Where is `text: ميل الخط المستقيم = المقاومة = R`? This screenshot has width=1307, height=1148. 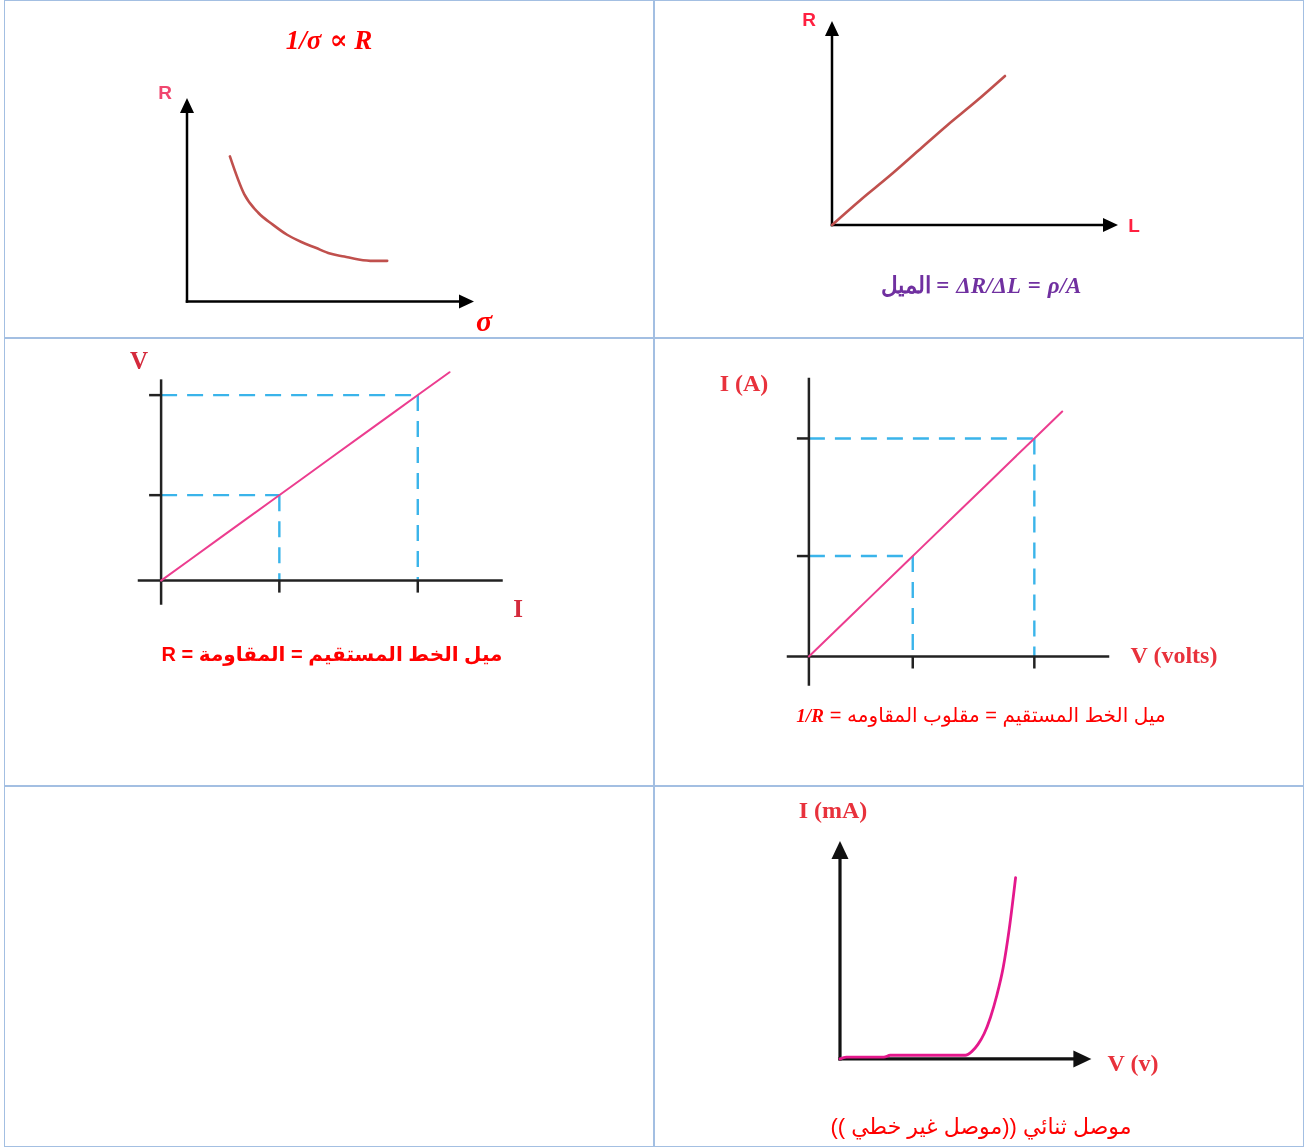
text: ميل الخط المستقيم = المقاومة = R is located at coordinates (332, 654).